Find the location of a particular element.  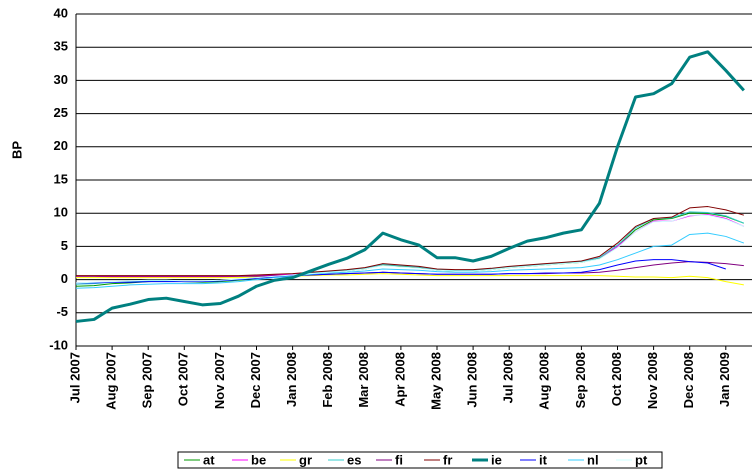

legend-label: it is located at coordinates (543, 459).